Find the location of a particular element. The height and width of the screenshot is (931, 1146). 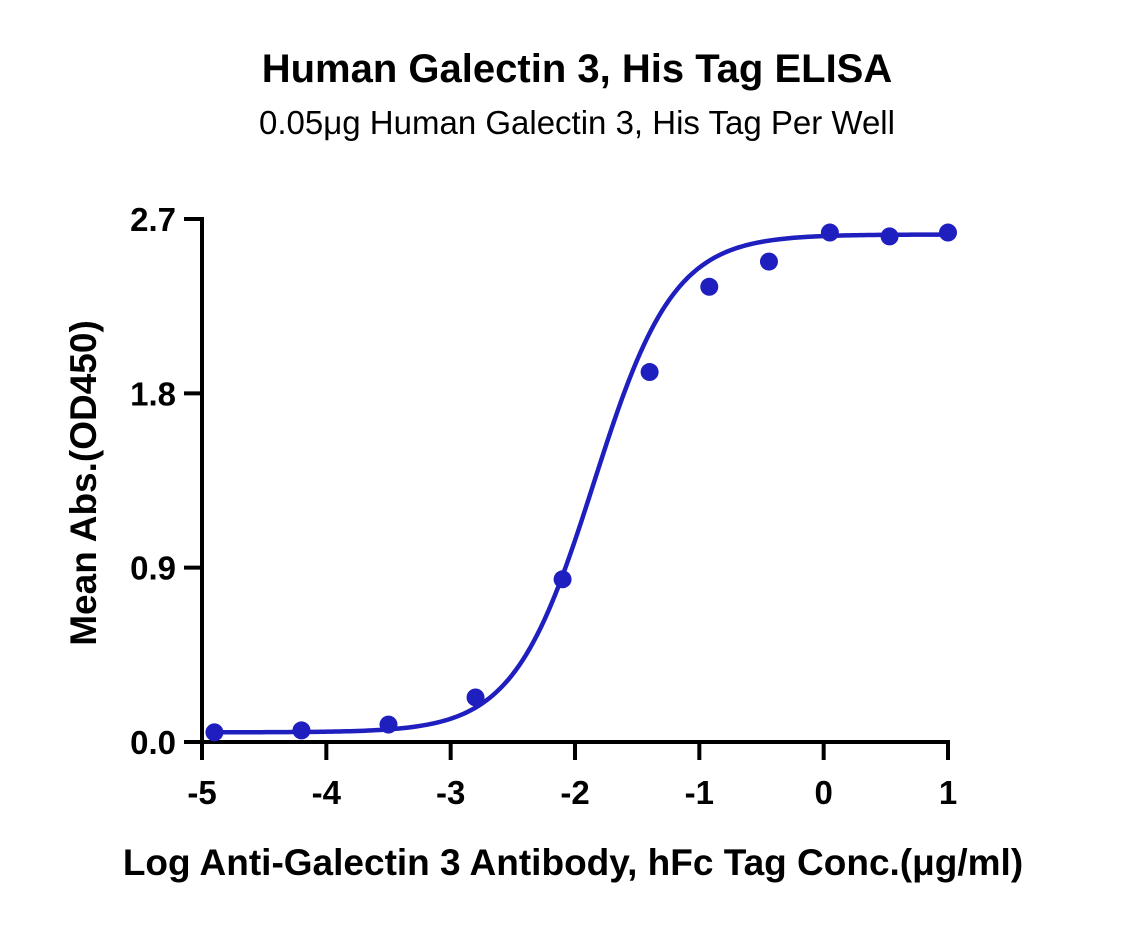

x-tick-label: -1 is located at coordinates (699, 792).